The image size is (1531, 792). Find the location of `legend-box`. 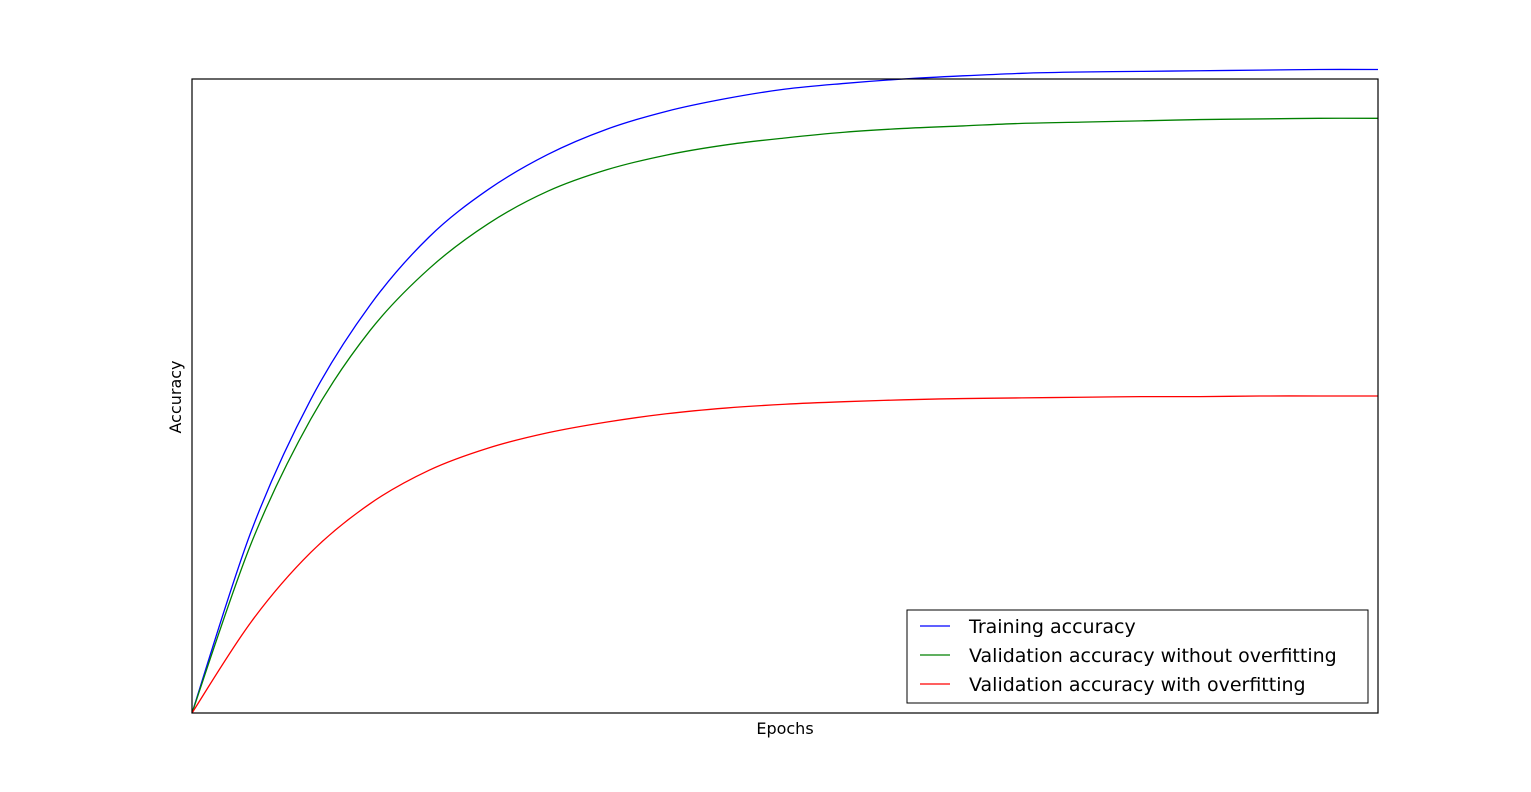

legend-box is located at coordinates (1137, 656).